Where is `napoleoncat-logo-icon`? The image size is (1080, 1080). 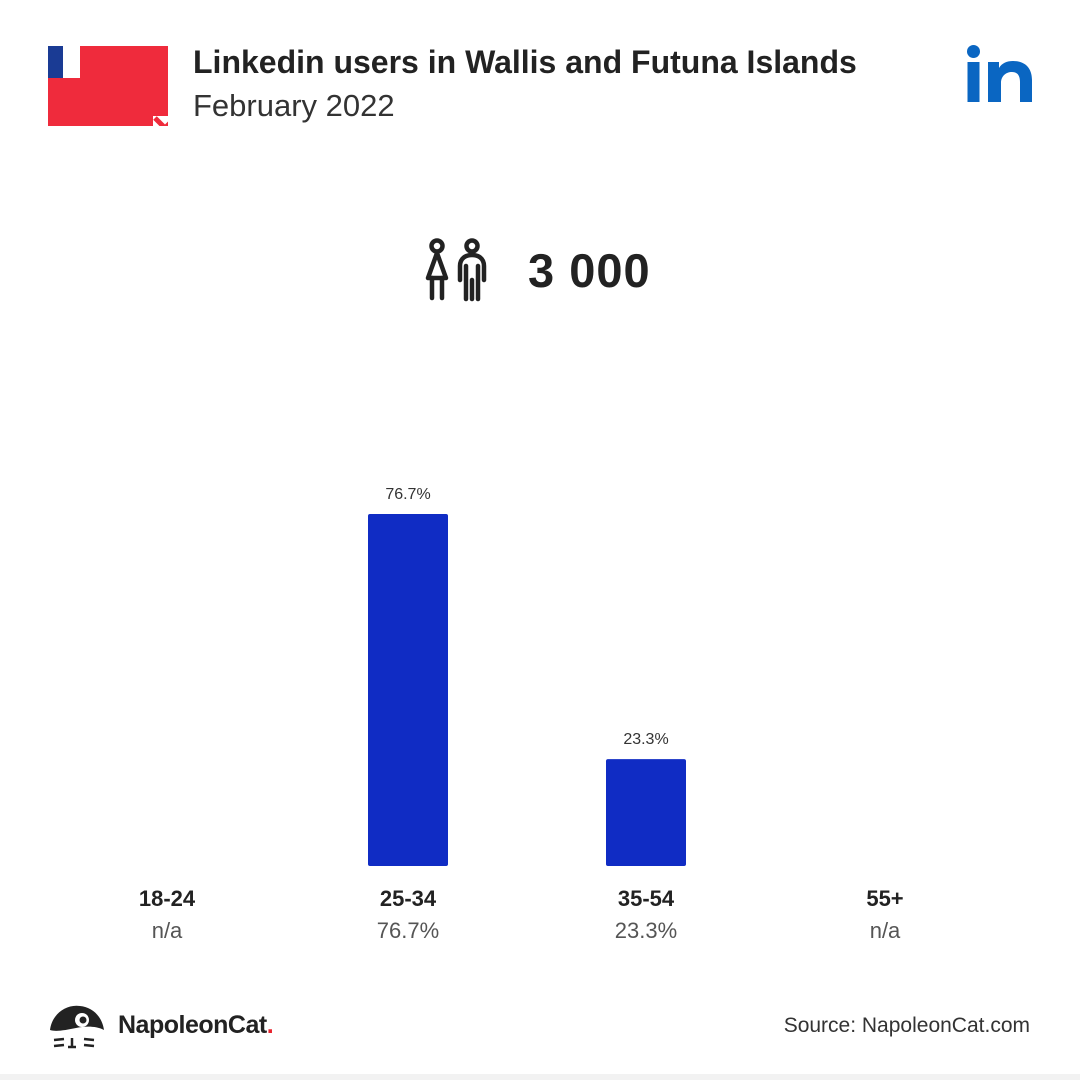 napoleoncat-logo-icon is located at coordinates (77, 1027).